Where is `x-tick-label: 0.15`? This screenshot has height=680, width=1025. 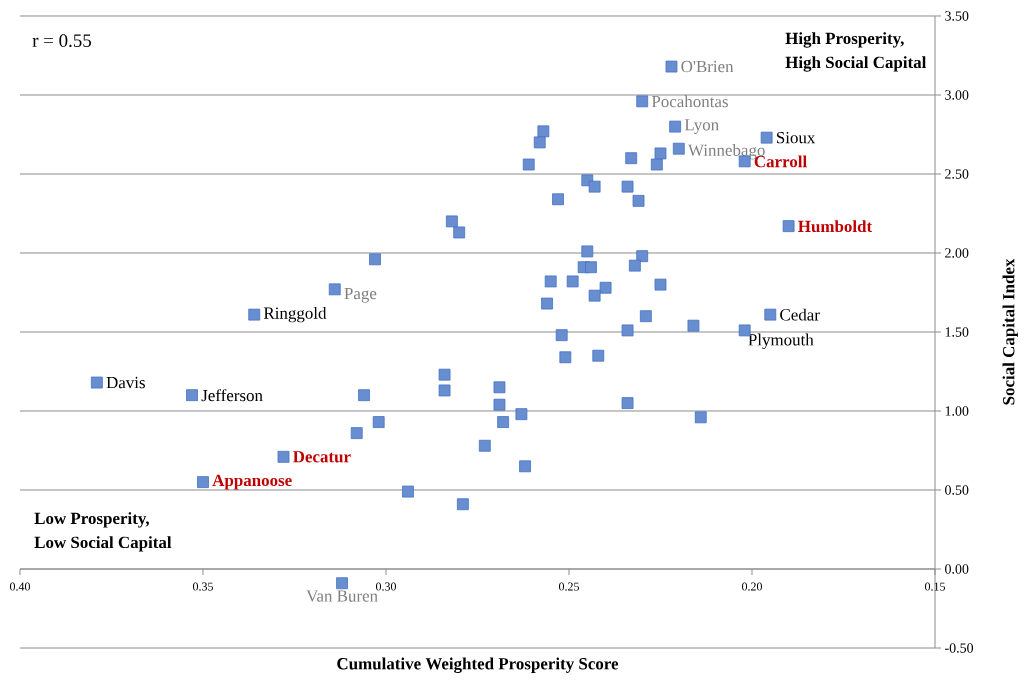
x-tick-label: 0.15 is located at coordinates (934, 586).